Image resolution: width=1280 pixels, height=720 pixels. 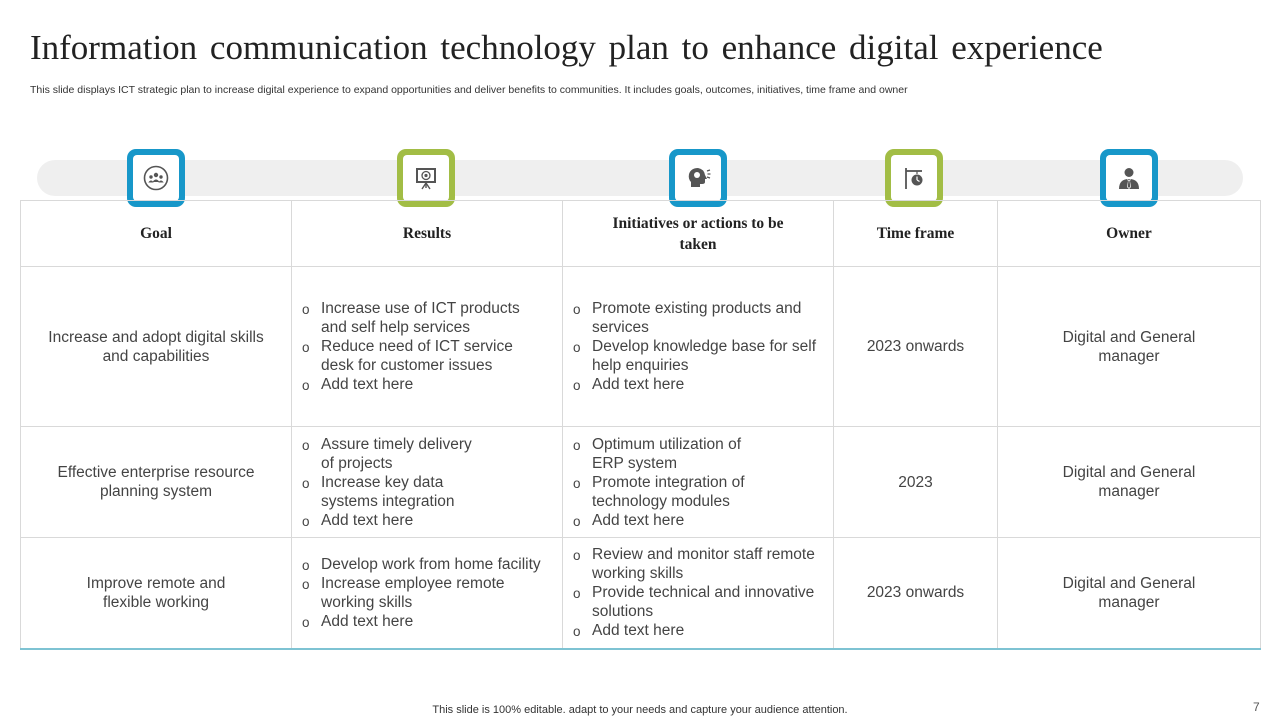 What do you see at coordinates (698, 233) in the screenshot?
I see `header-initiatives: Initiatives or actions to be taken` at bounding box center [698, 233].